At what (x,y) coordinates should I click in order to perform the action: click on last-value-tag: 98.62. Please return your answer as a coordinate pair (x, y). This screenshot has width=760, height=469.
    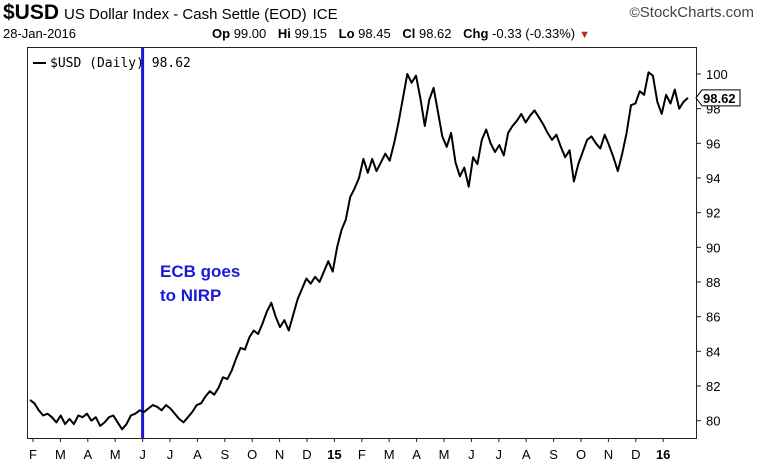
    Looking at the image, I should click on (718, 98).